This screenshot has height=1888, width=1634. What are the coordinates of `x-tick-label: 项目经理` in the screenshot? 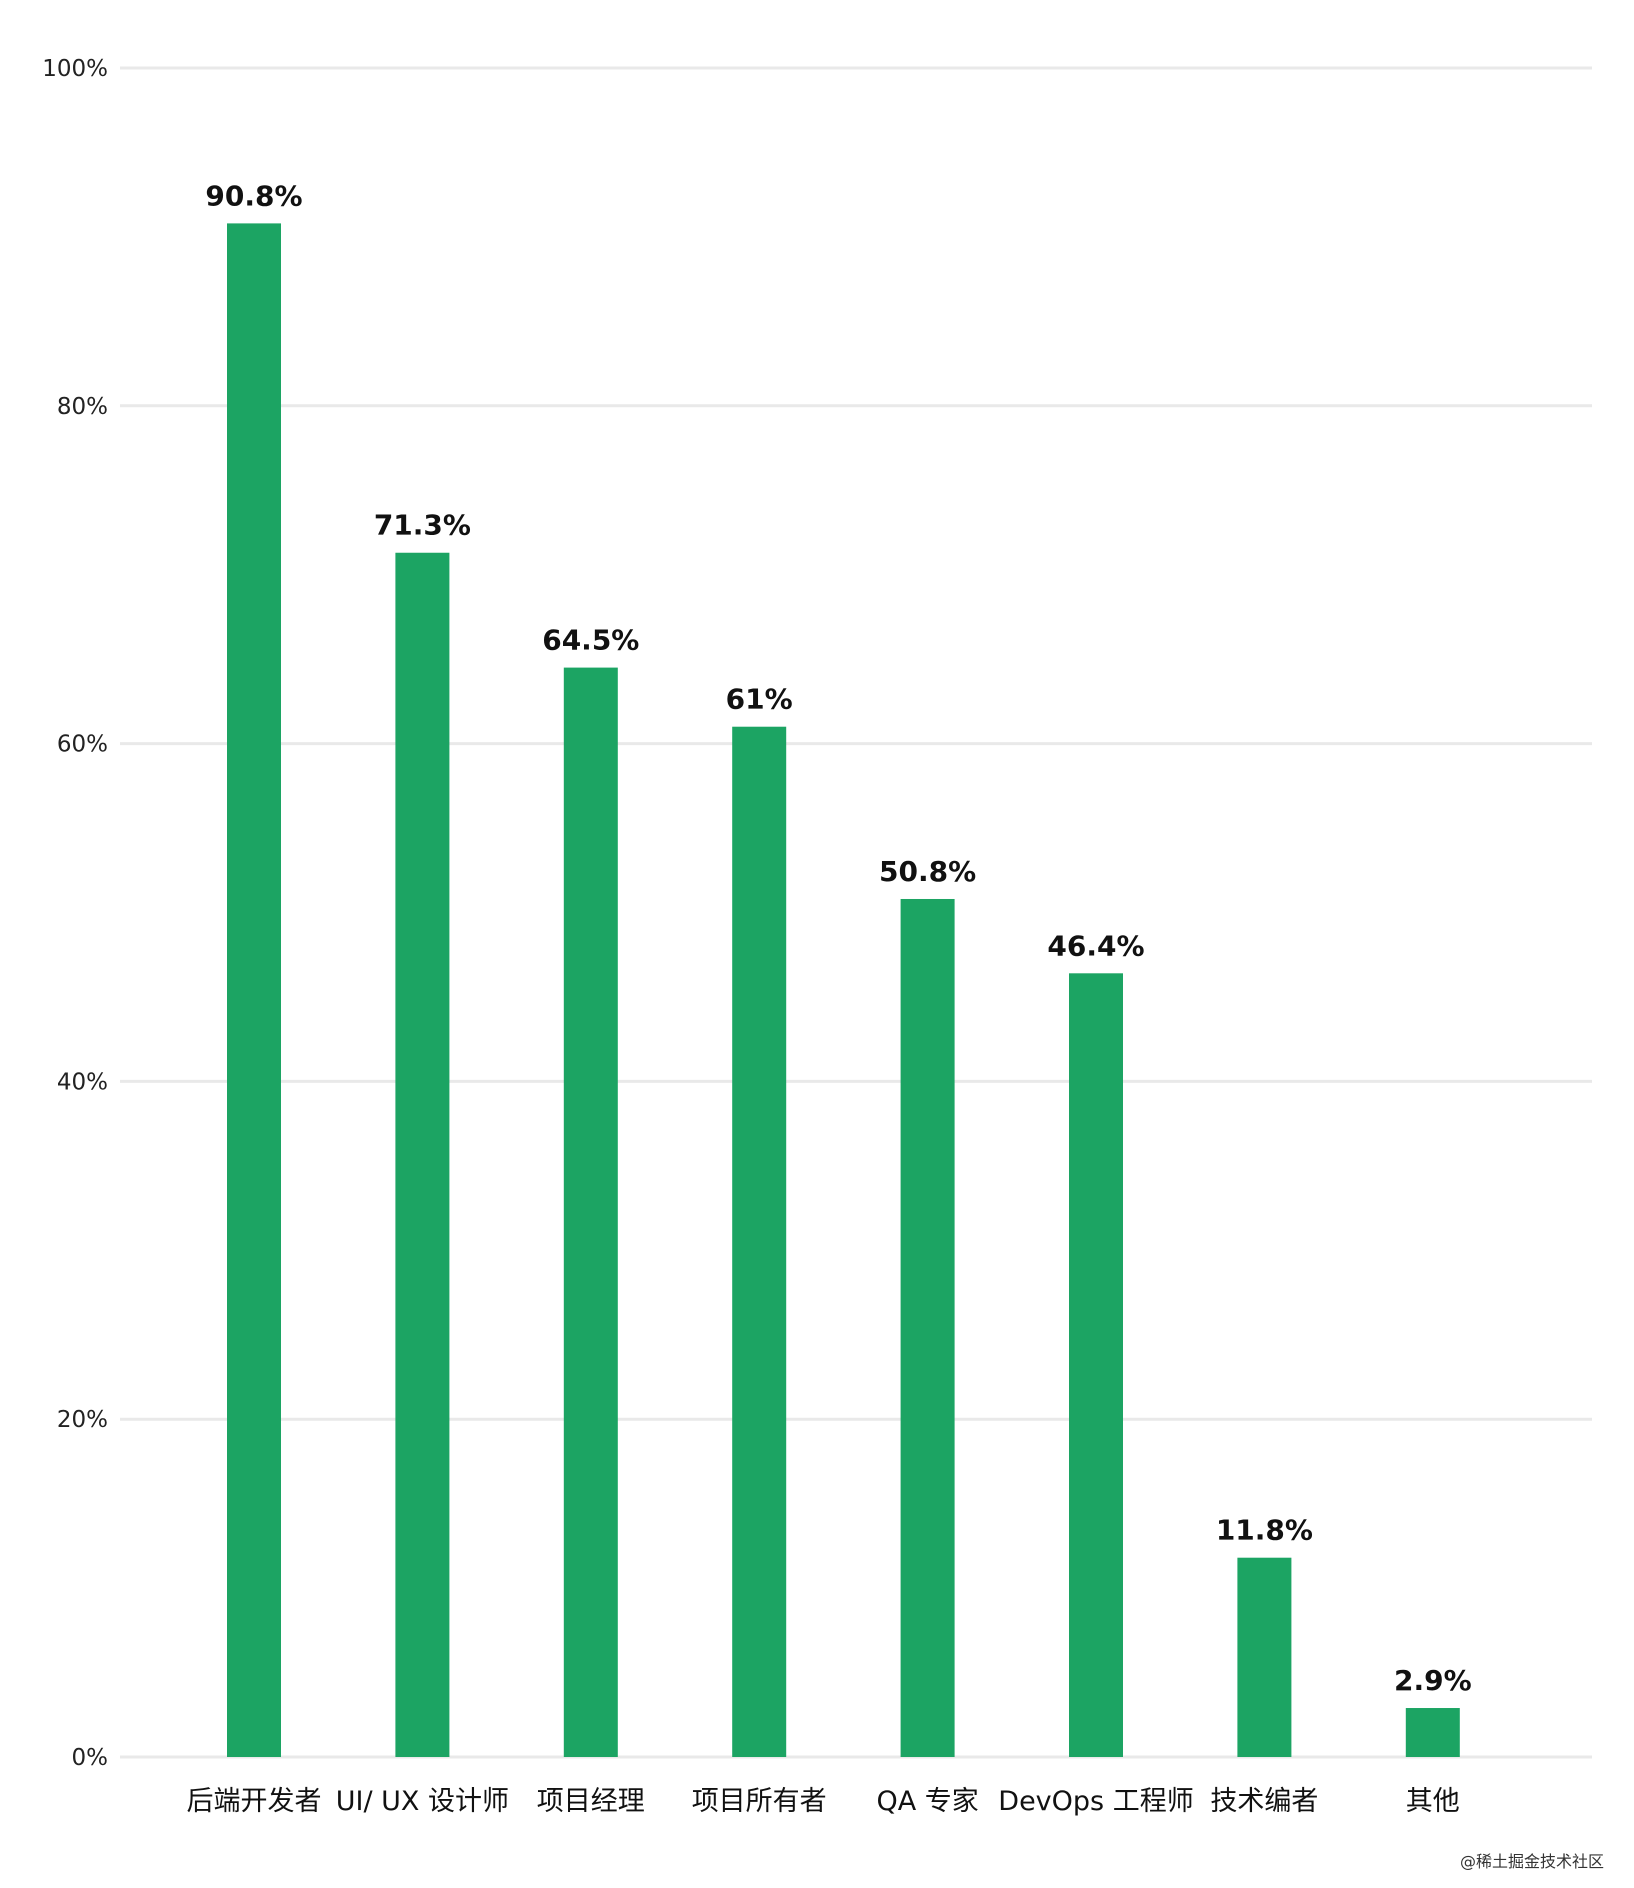 It's located at (591, 1801).